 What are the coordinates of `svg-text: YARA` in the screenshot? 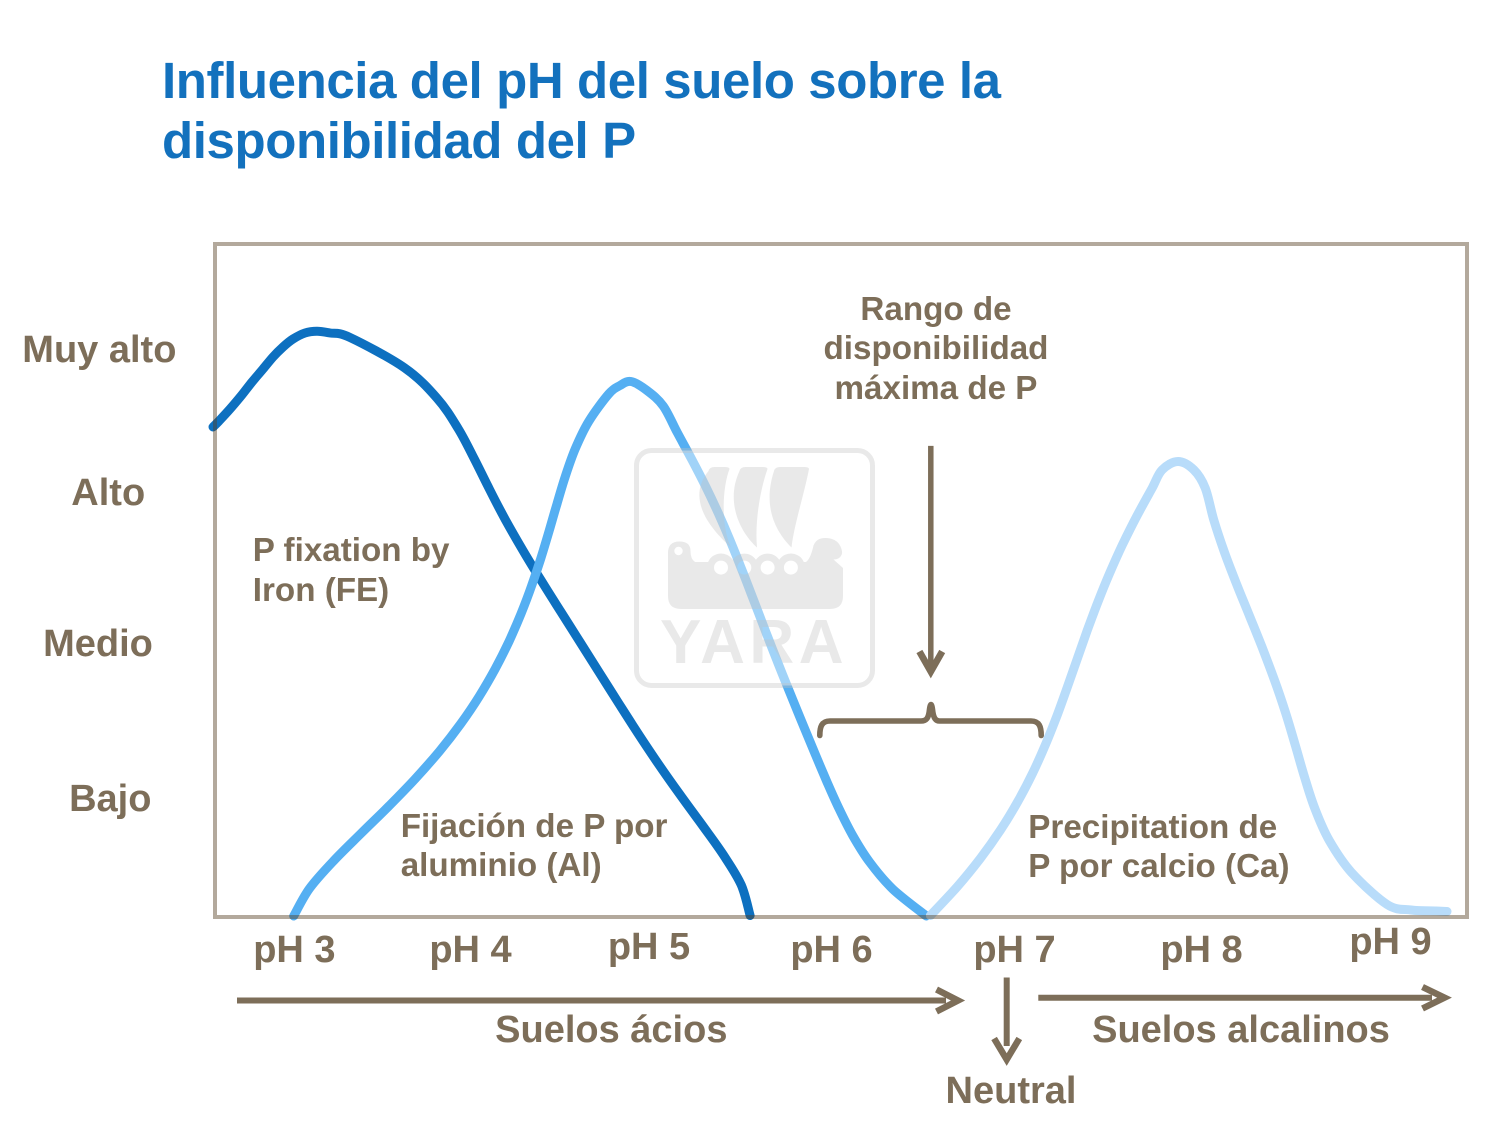 It's located at (754, 642).